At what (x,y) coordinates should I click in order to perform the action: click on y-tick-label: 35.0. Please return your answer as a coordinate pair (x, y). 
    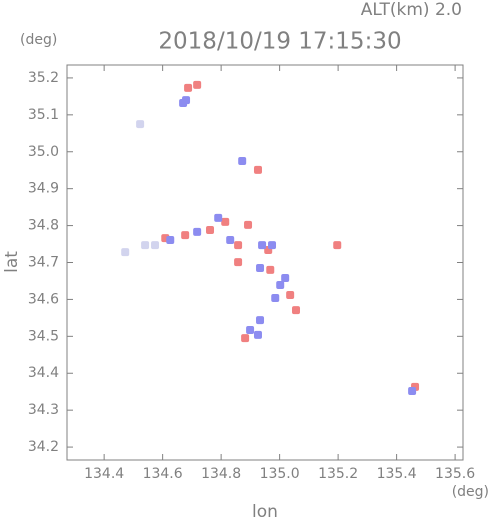
    Looking at the image, I should click on (43, 152).